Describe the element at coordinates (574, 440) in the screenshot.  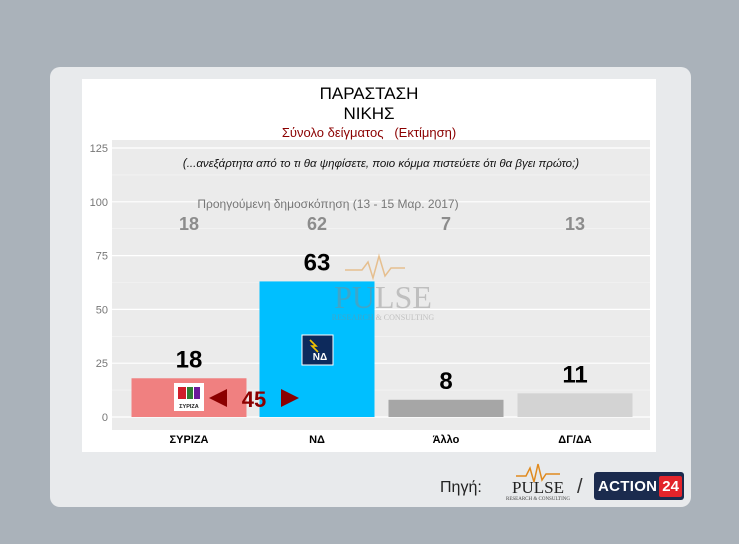
I see `x-tick-label: ΔΓ/ΔΑ` at that location.